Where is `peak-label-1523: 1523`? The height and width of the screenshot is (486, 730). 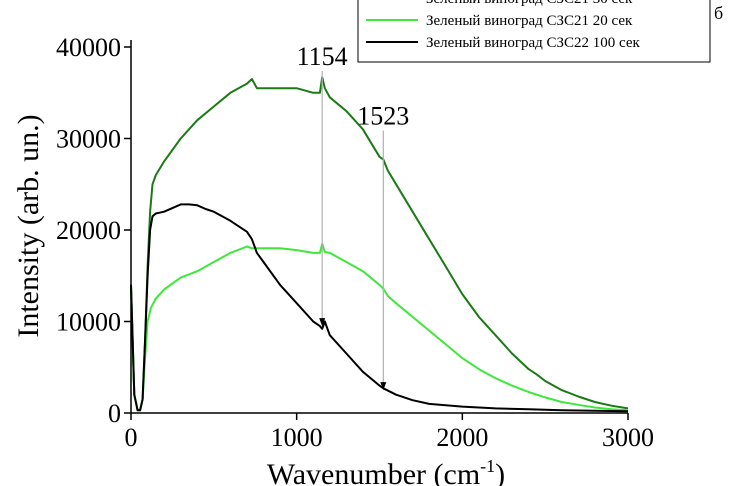
peak-label-1523: 1523 is located at coordinates (383, 116).